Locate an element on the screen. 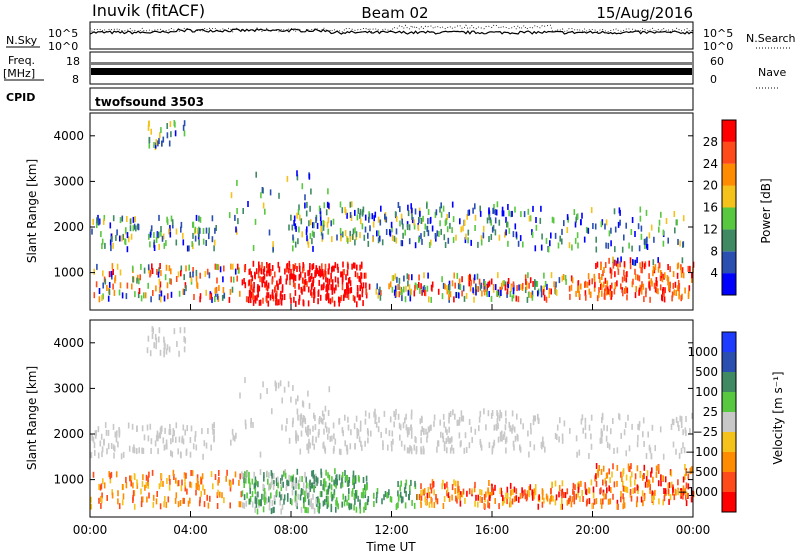 This screenshot has width=800, height=554. freq-tick-low: 8 is located at coordinates (75, 79).